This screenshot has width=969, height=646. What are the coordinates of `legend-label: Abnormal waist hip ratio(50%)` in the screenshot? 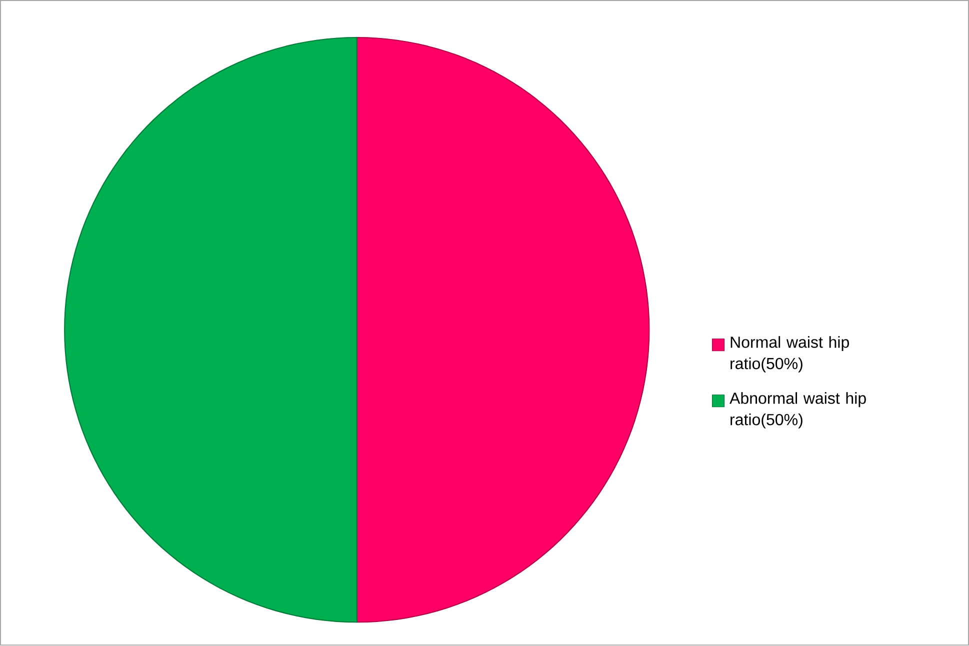 It's located at (798, 410).